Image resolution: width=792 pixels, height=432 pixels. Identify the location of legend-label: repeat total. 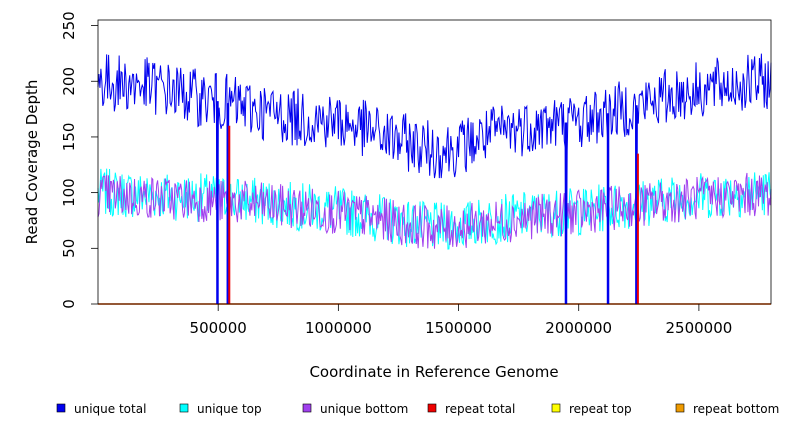
(480, 409).